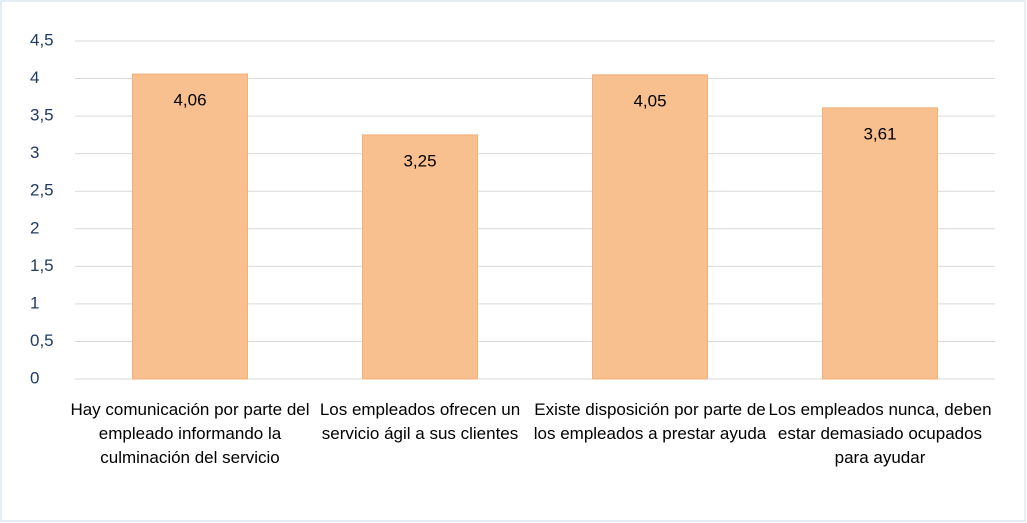  Describe the element at coordinates (34, 77) in the screenshot. I see `y-tick-label: 4` at that location.